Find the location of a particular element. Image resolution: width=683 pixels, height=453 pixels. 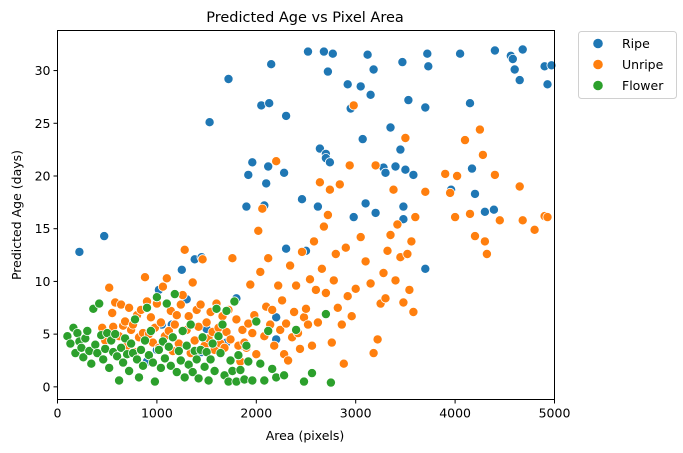

x-tick-label: 2000 is located at coordinates (256, 413).